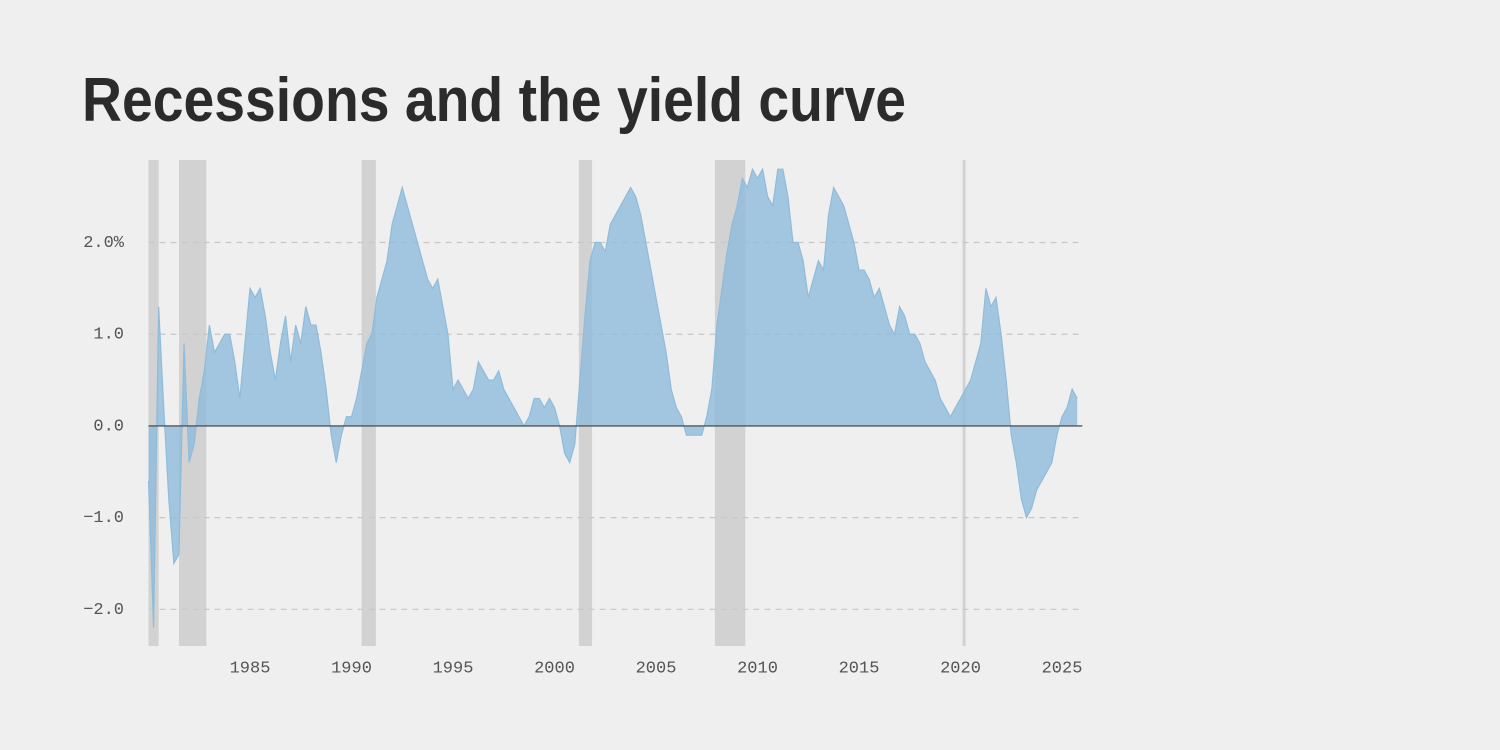 Image resolution: width=1500 pixels, height=750 pixels. Describe the element at coordinates (351, 668) in the screenshot. I see `x-tick-label: 1990` at that location.